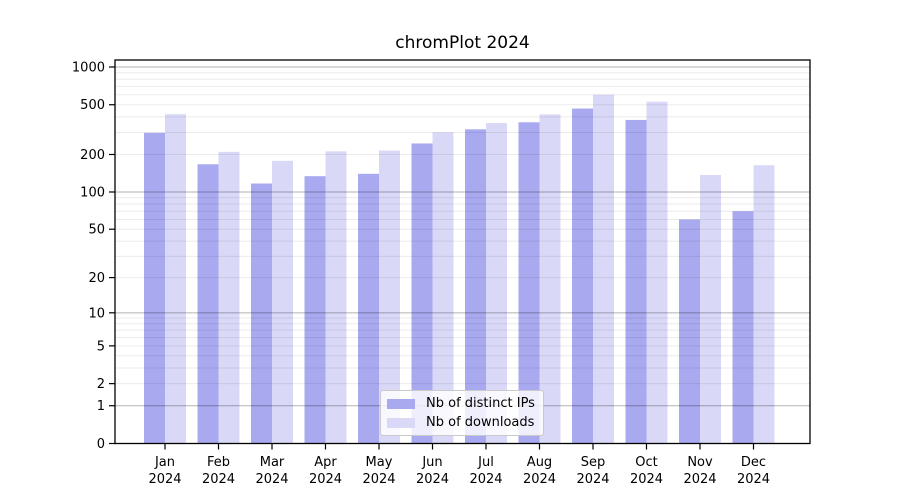 Image resolution: width=900 pixels, height=500 pixels. I want to click on bar-feb-distinct-ips, so click(208, 304).